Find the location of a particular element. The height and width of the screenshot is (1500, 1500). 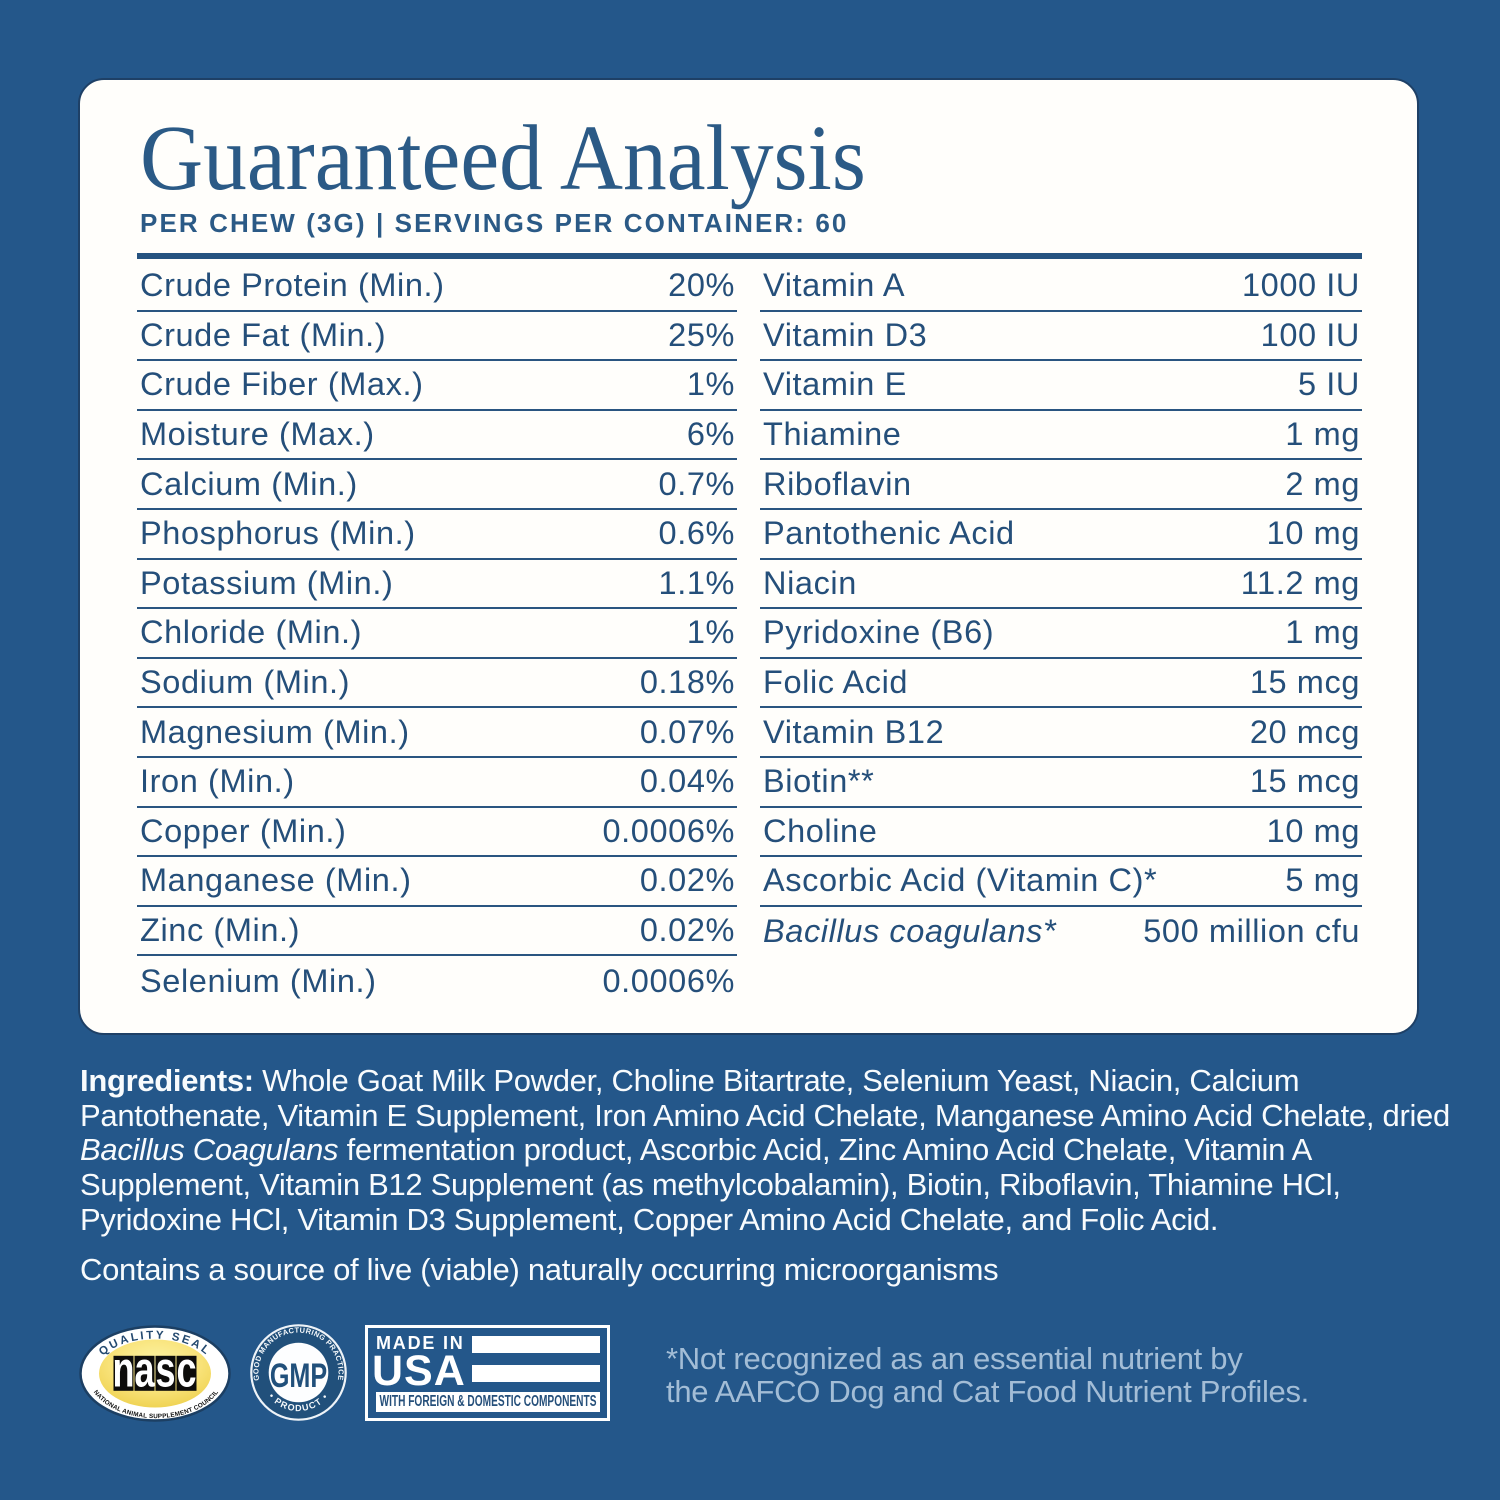

svg-text: a is located at coordinates (144, 1370).